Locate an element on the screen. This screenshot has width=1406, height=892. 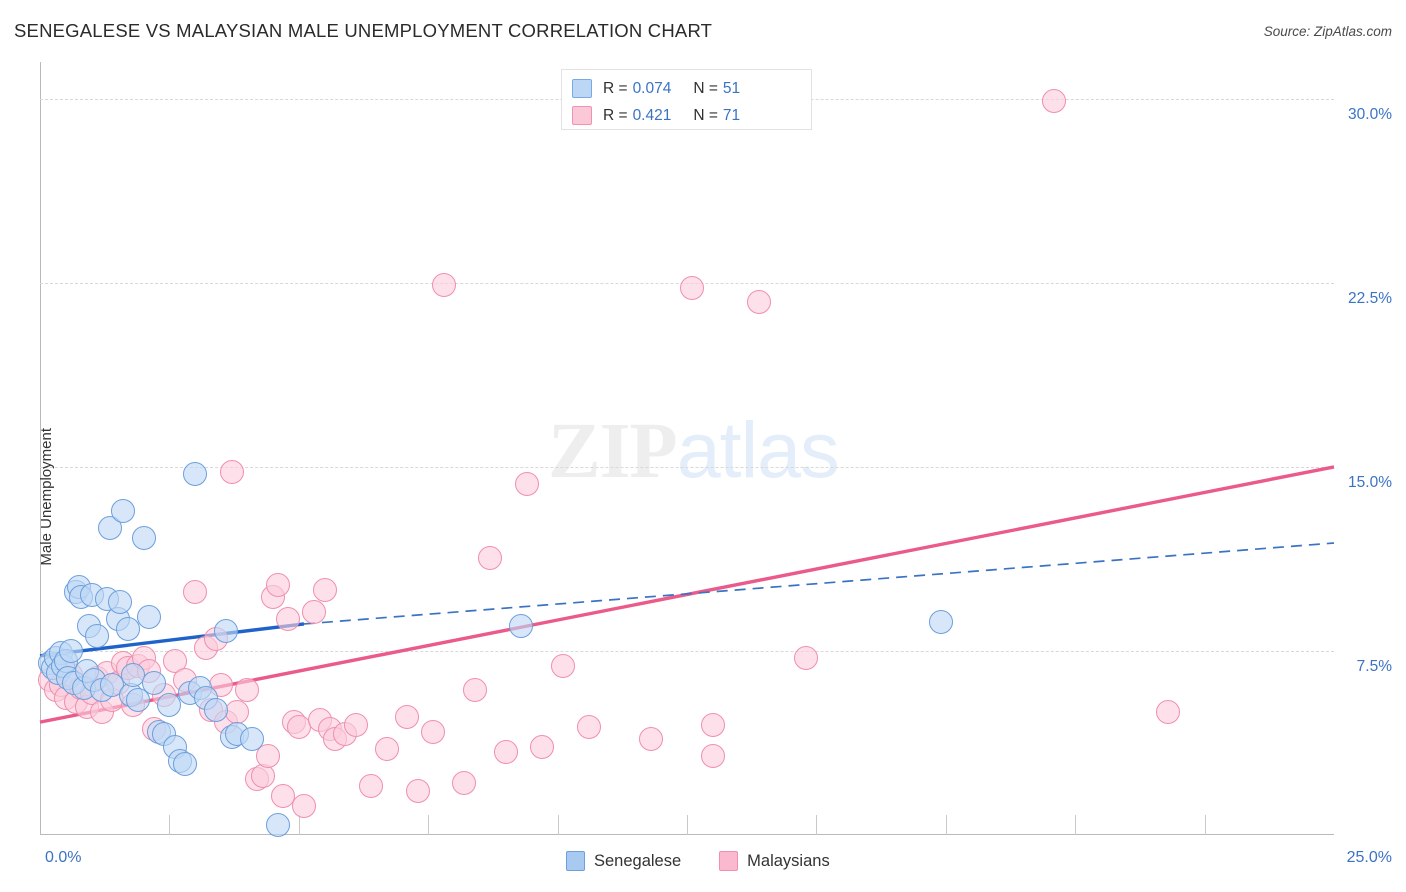
stats-row-senegalese: R = 0.074 N = 51 is located at coordinates (686, 88).